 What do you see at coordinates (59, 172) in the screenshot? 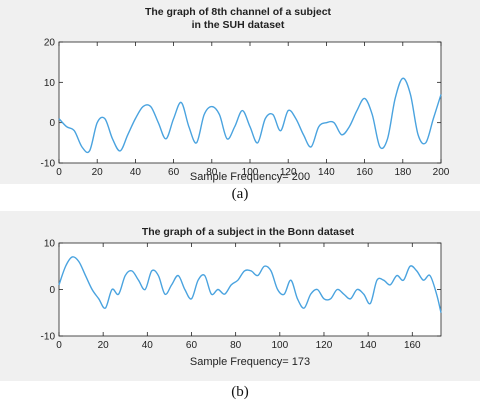
I see `chart-a-x-tick-label: 0` at bounding box center [59, 172].